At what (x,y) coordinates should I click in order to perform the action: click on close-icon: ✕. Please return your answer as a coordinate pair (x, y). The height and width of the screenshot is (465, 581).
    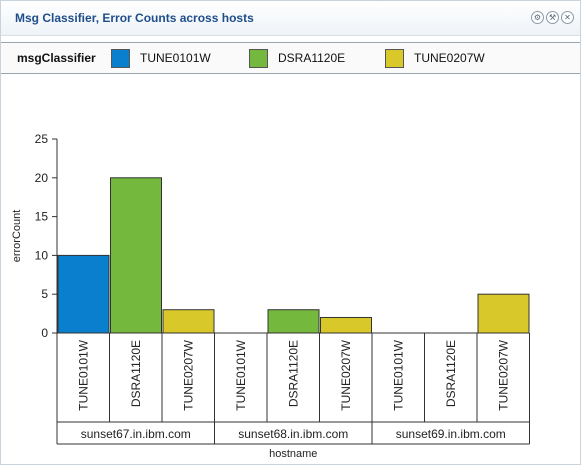
    Looking at the image, I should click on (567, 17).